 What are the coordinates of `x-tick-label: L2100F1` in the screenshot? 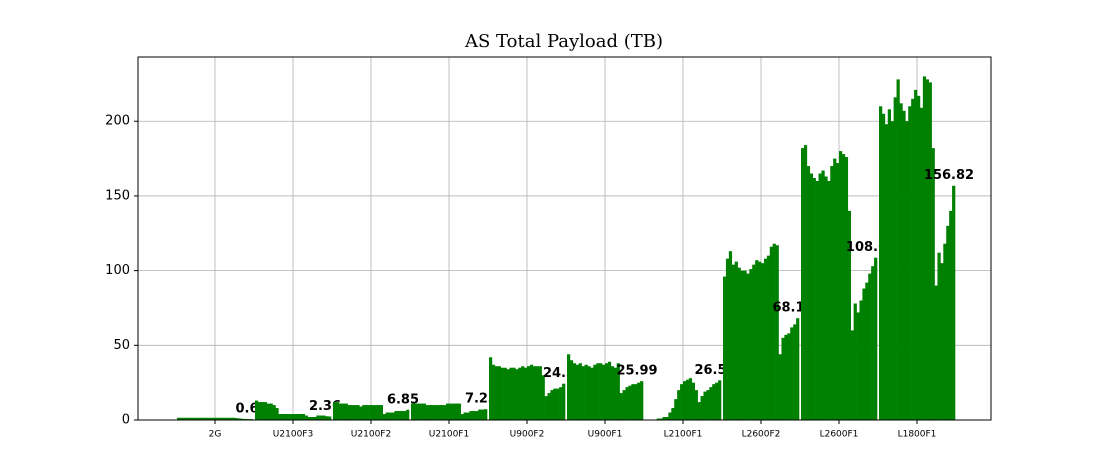 It's located at (683, 435).